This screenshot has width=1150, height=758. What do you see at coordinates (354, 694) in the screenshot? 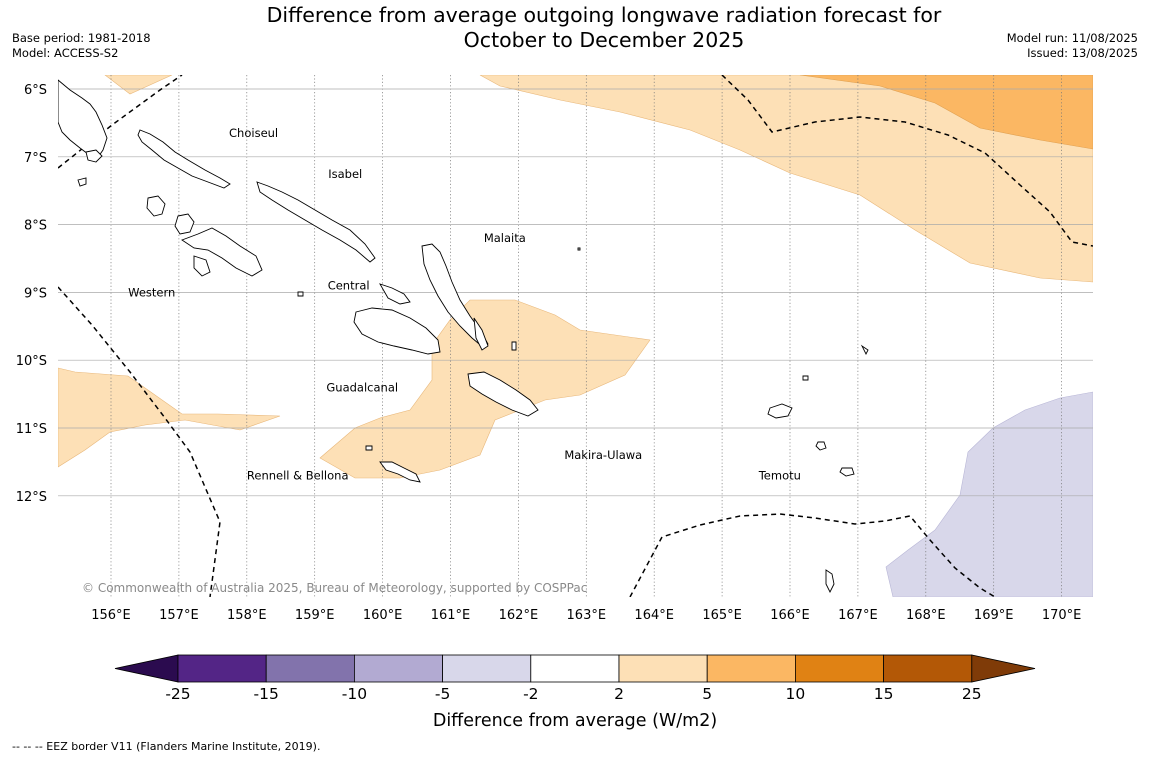
I see `colorbar-tick-label: -10` at bounding box center [354, 694].